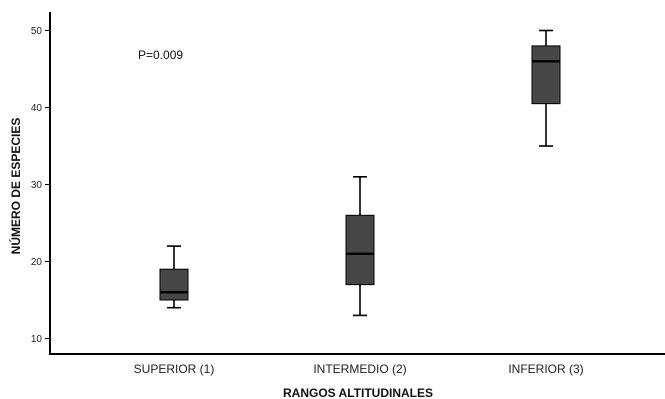 This screenshot has height=399, width=665. What do you see at coordinates (37, 339) in the screenshot?
I see `y-tick-label: 10` at bounding box center [37, 339].